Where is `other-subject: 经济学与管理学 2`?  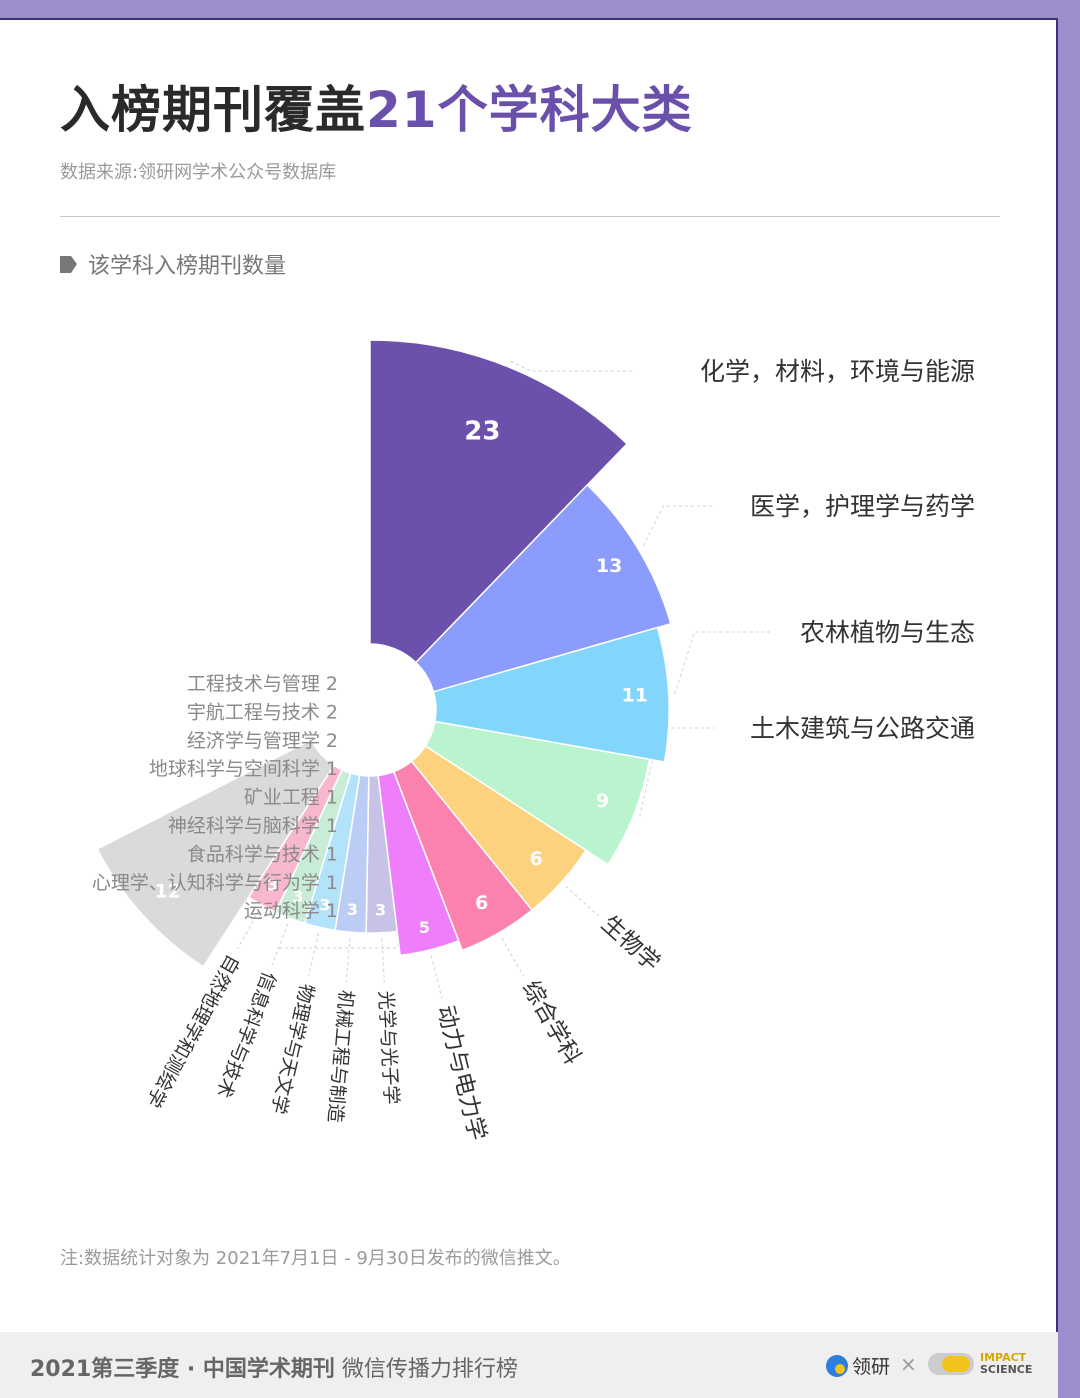 other-subject: 经济学与管理学 2 is located at coordinates (262, 741).